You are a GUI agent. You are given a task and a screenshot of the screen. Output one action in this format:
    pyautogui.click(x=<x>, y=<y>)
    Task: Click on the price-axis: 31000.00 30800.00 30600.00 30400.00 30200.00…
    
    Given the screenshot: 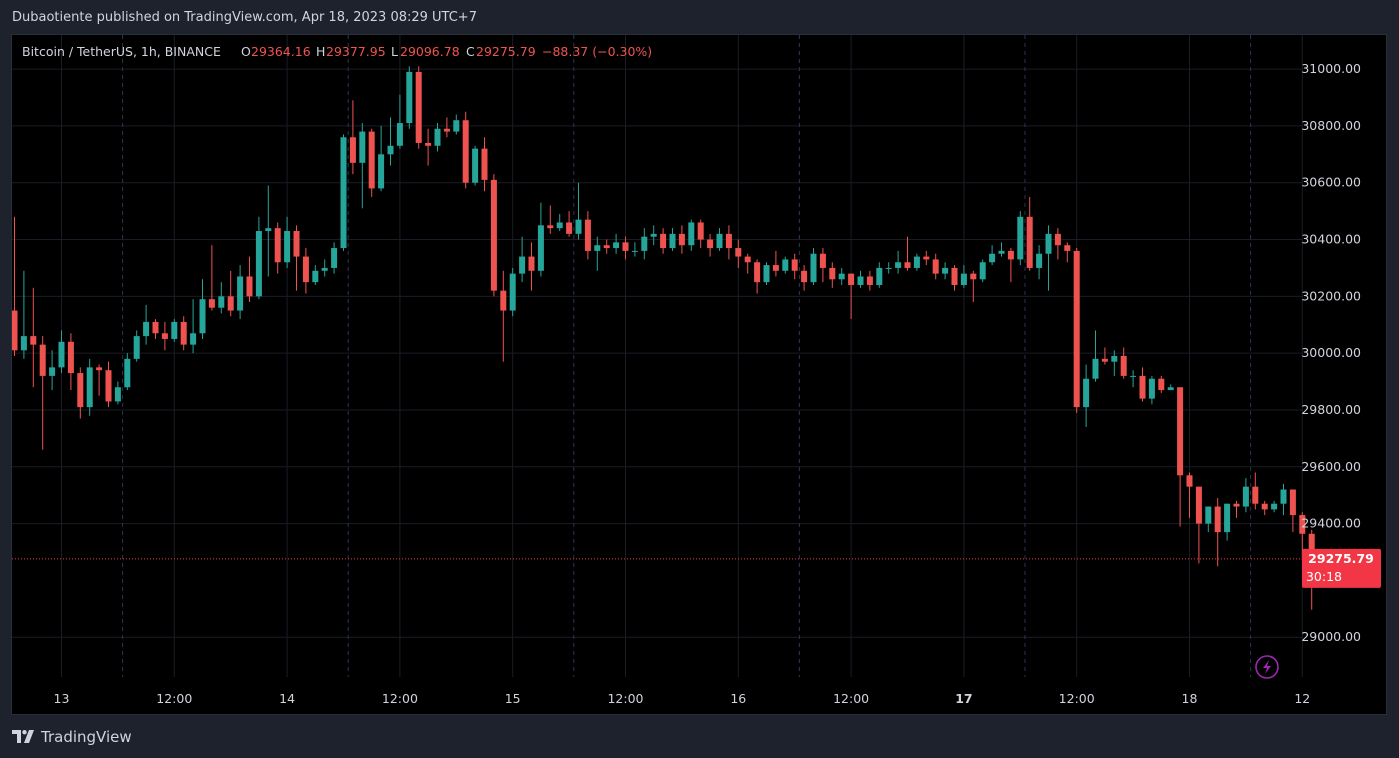 What is the action you would take?
    pyautogui.click(x=1331, y=352)
    